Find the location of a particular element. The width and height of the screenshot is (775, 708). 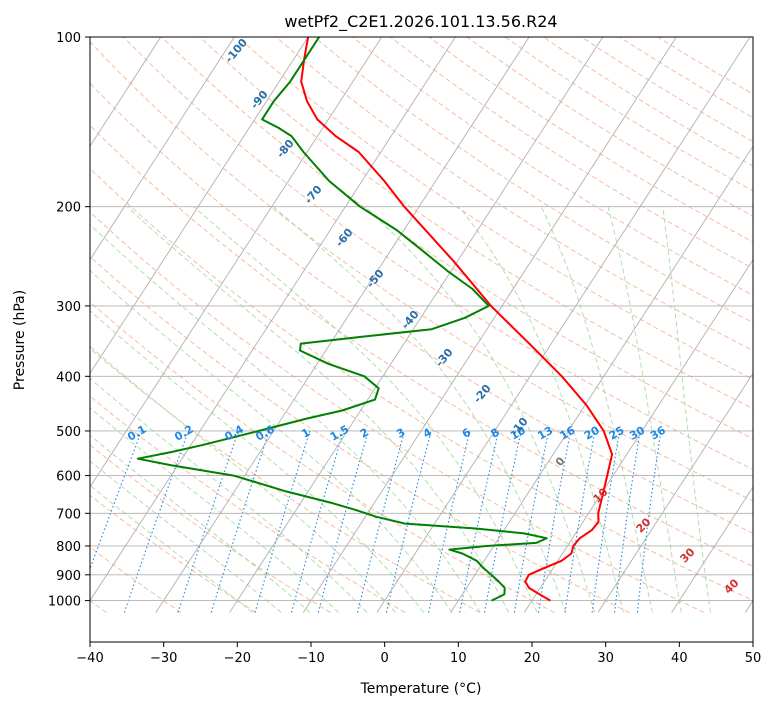

y-axis-label: Pressure (hPa) is located at coordinates (20, 340).